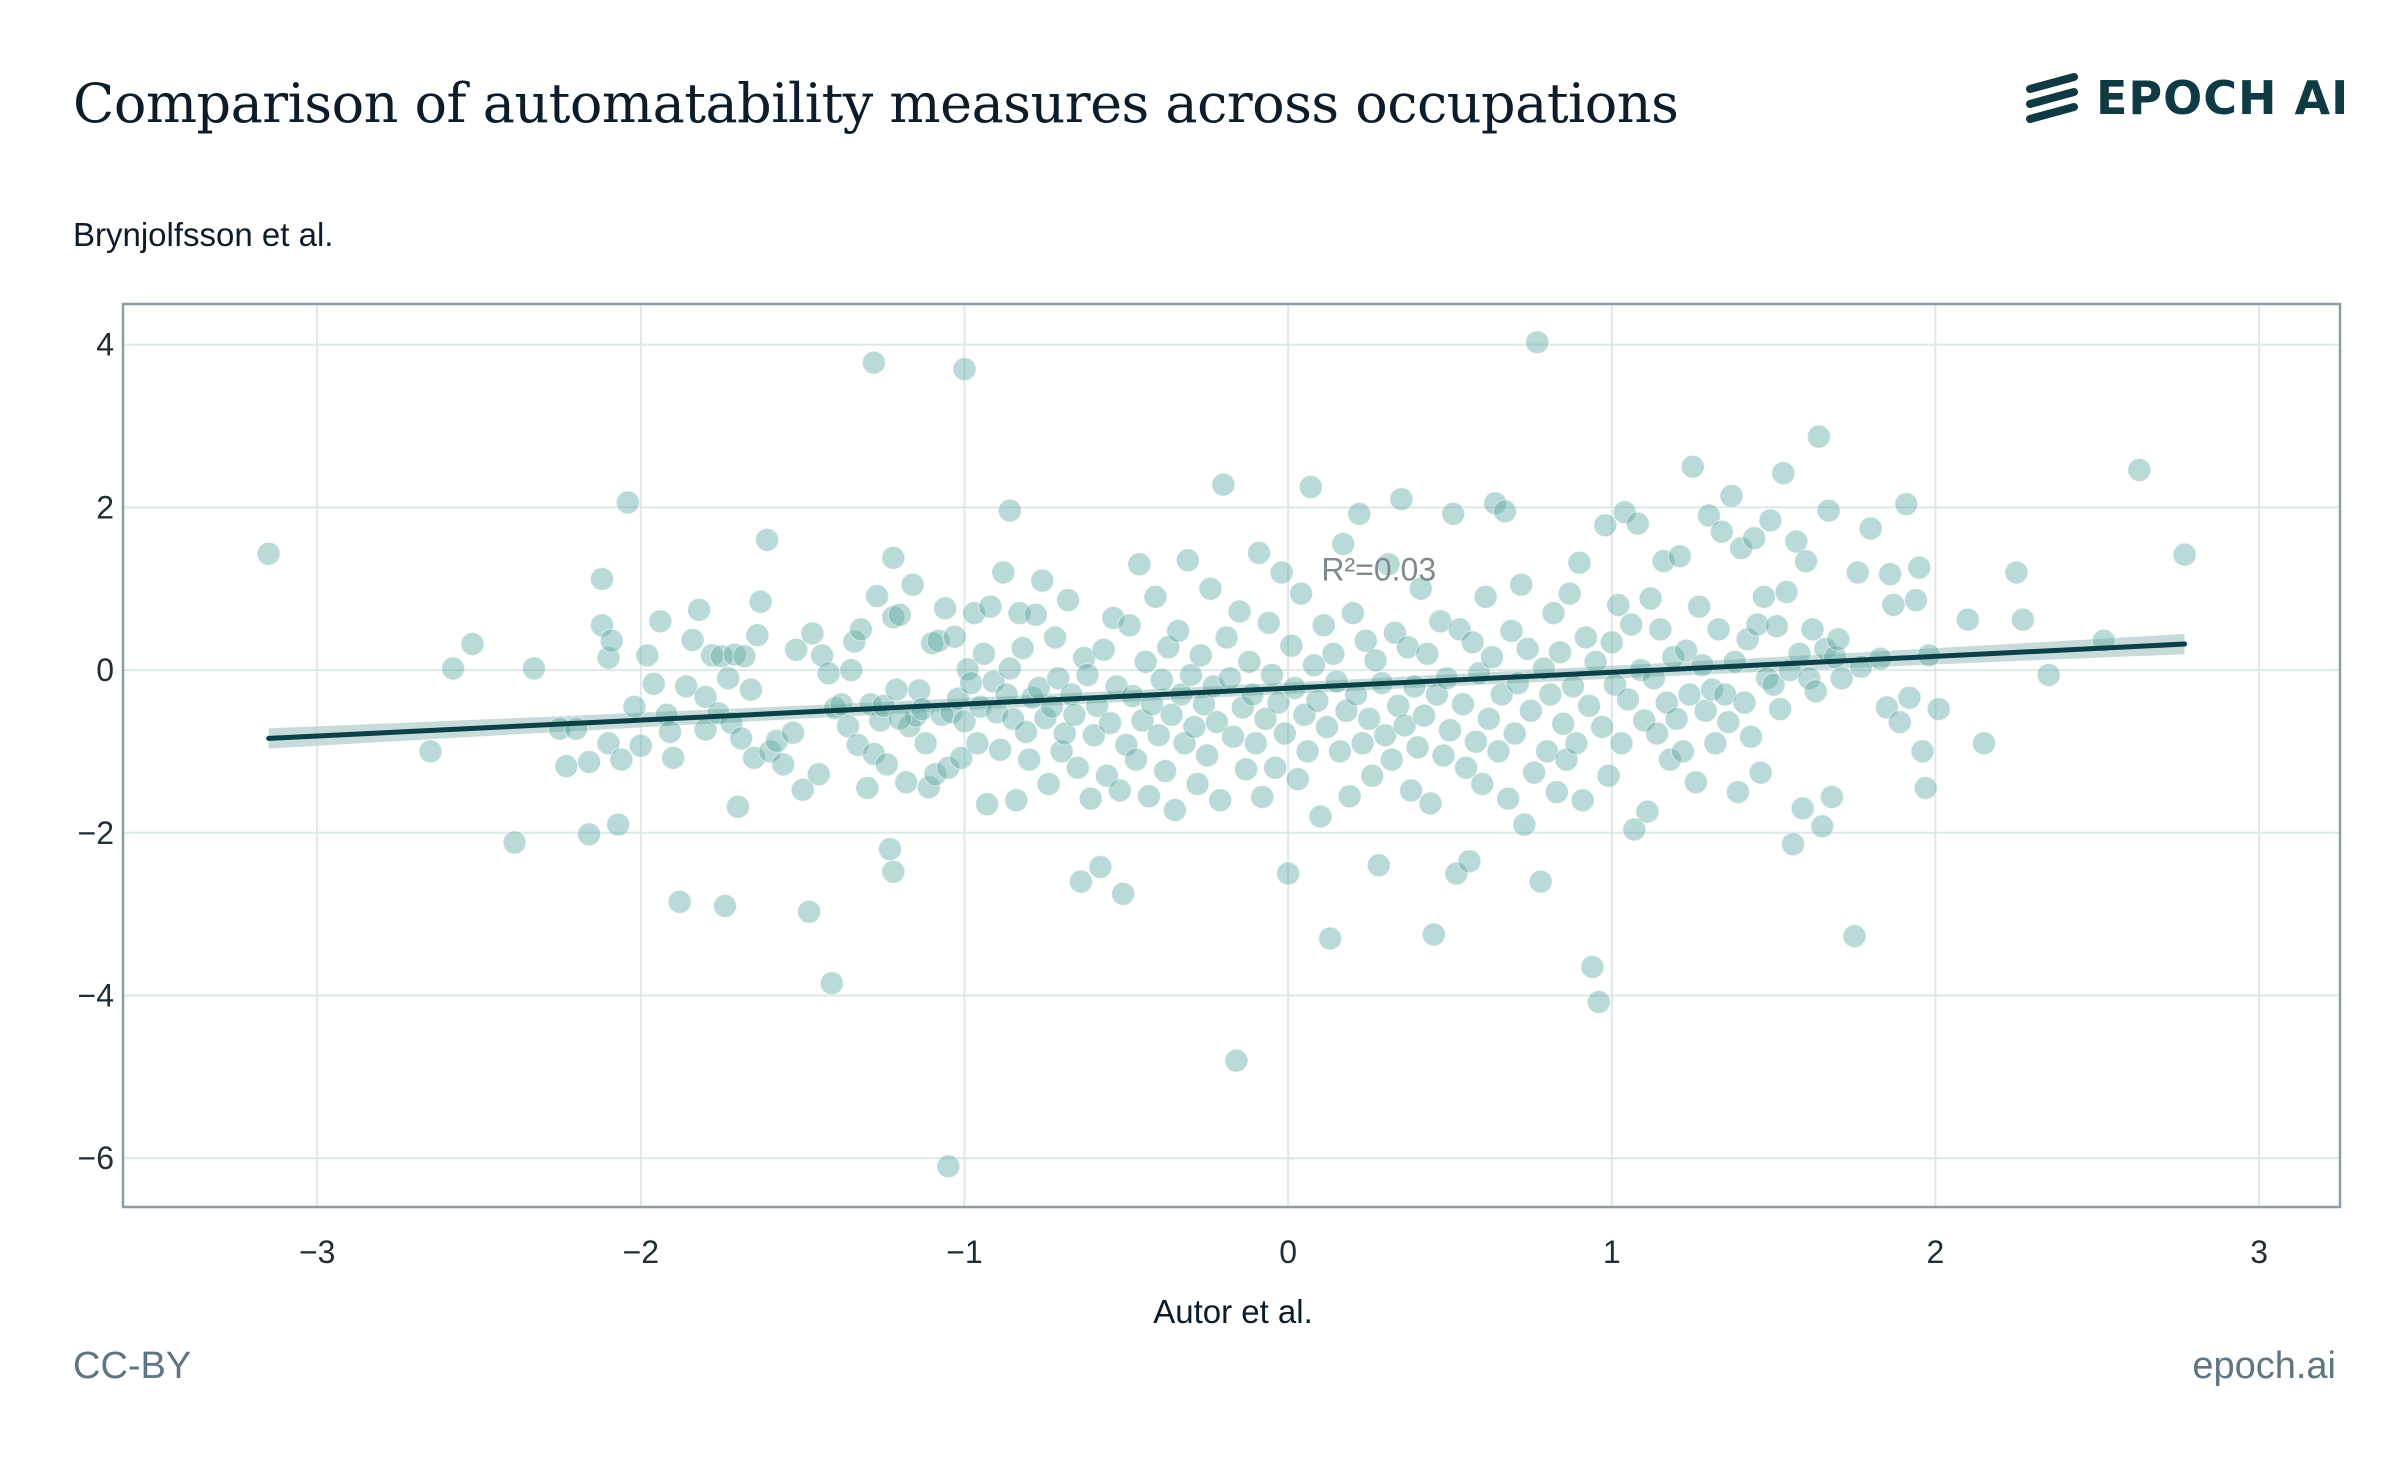  What do you see at coordinates (132, 1366) in the screenshot?
I see `license-label: CC-BY` at bounding box center [132, 1366].